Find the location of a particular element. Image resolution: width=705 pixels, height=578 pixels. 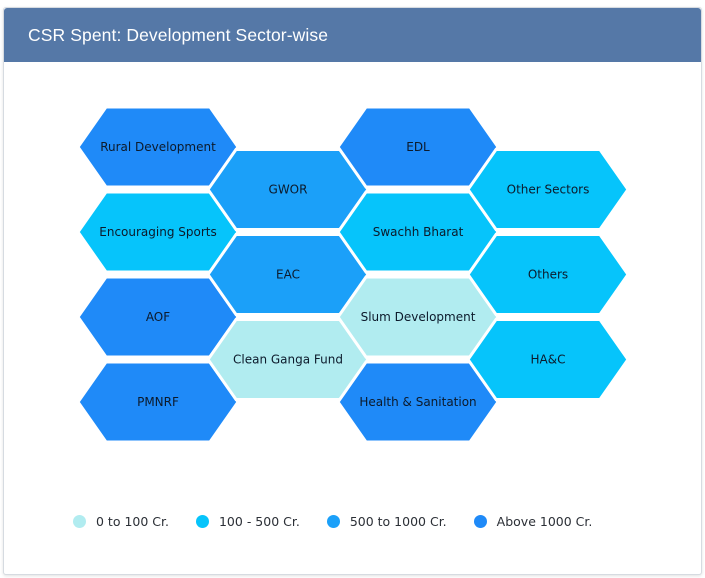

hex-tile: HA&C is located at coordinates (548, 359).